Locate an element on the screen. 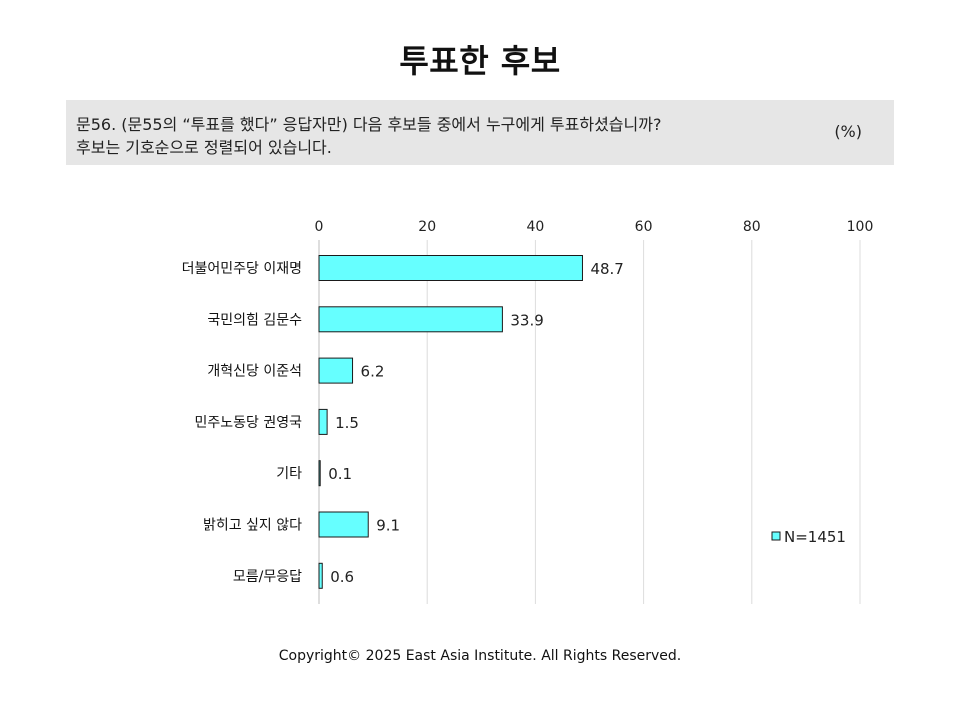  x-tick-label: 40 is located at coordinates (535, 227).